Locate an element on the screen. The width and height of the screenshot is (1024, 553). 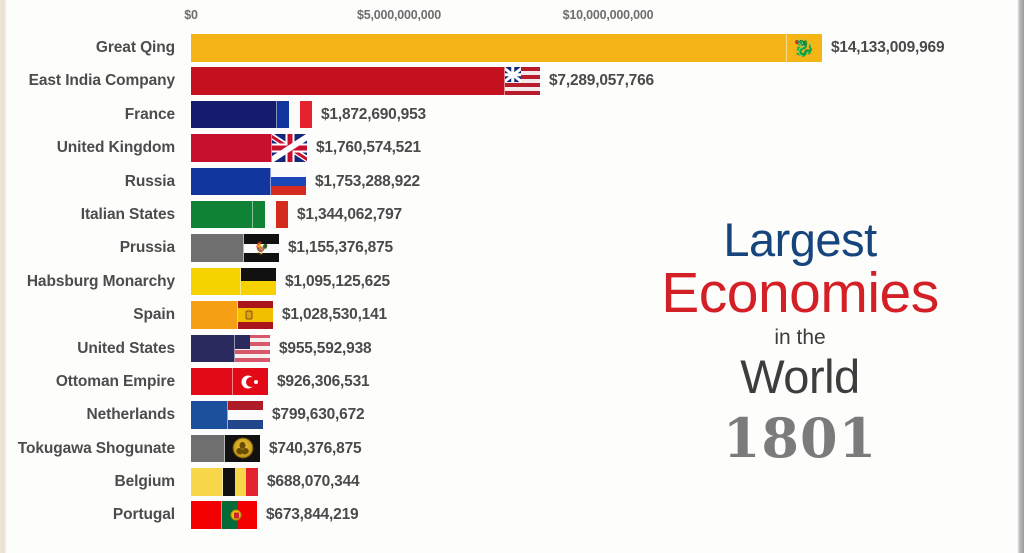
bar-label: Habsburg Monarchy is located at coordinates (100, 281).